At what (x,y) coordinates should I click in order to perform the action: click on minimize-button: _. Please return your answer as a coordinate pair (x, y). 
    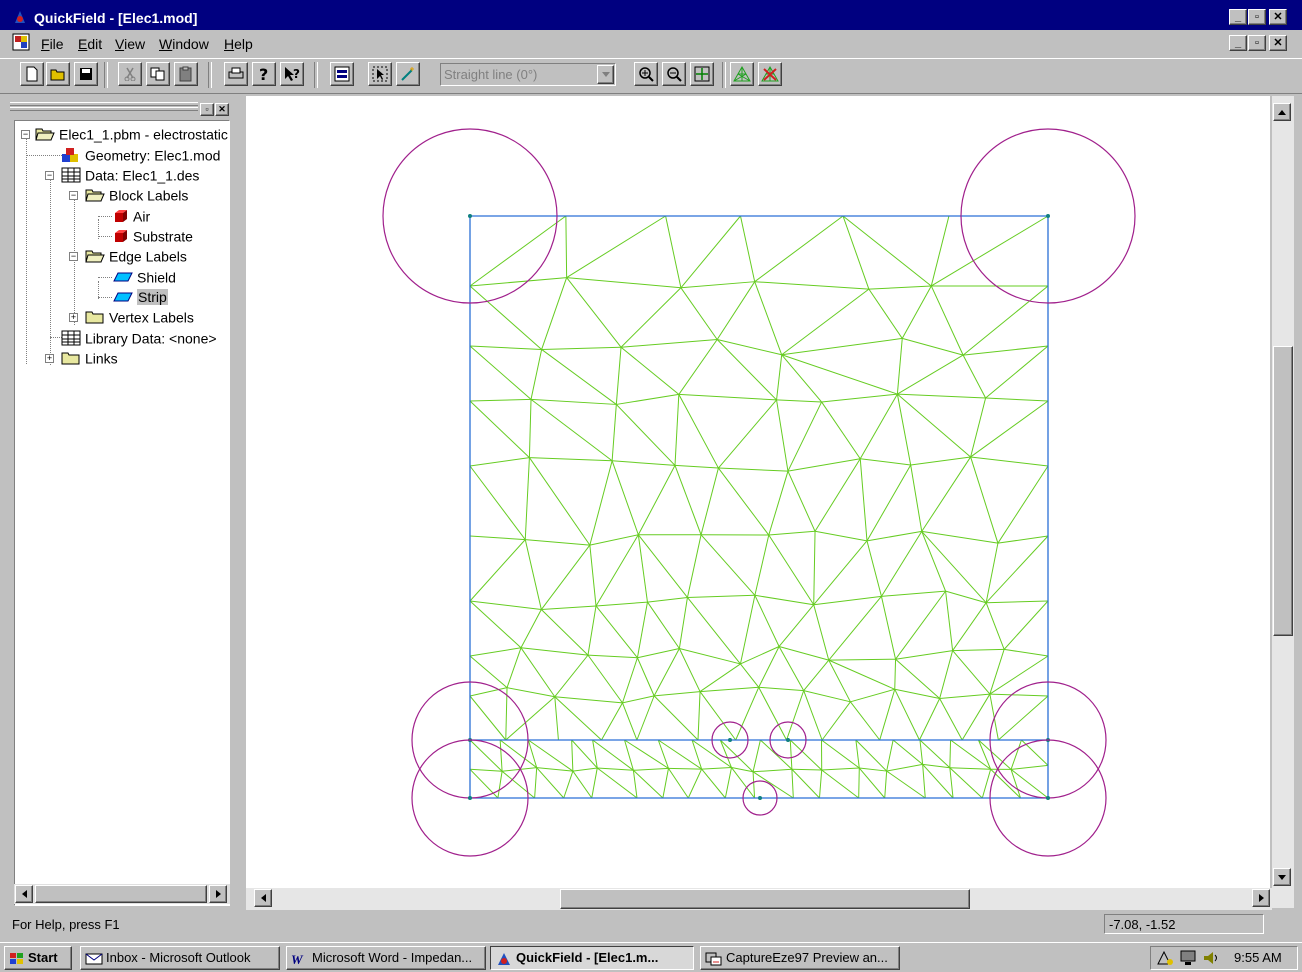
    Looking at the image, I should click on (1238, 17).